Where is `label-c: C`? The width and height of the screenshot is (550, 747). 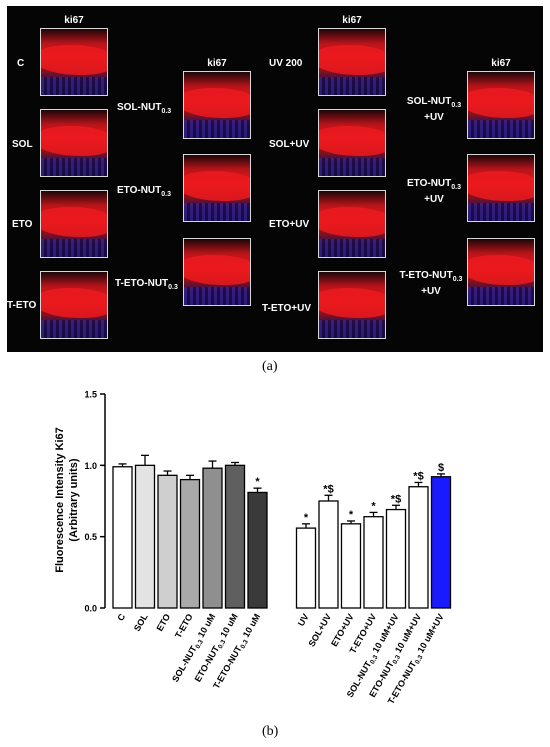
label-c: C is located at coordinates (21, 63).